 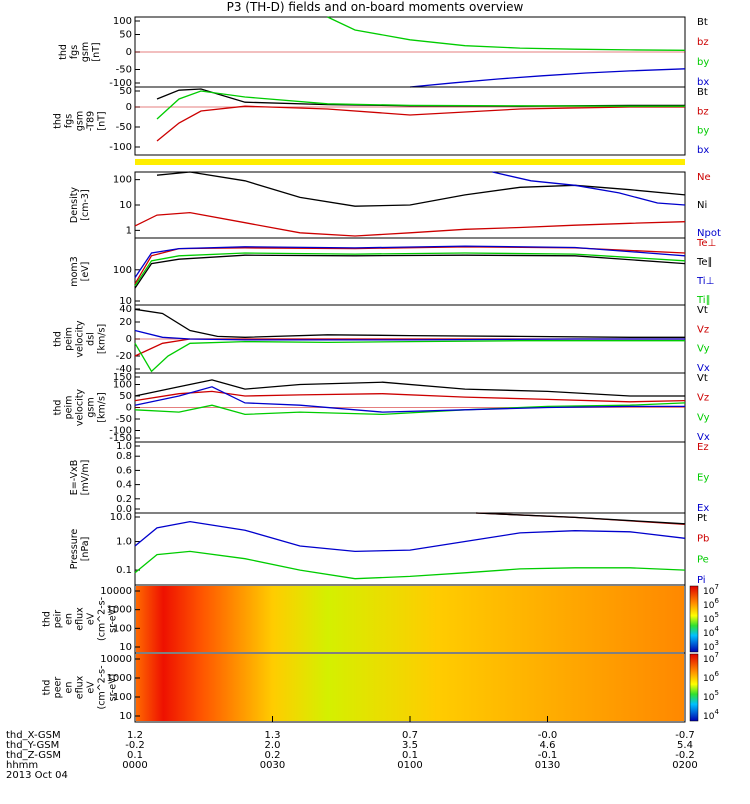 I want to click on x-tick-label: -0.1, so click(x=548, y=755).